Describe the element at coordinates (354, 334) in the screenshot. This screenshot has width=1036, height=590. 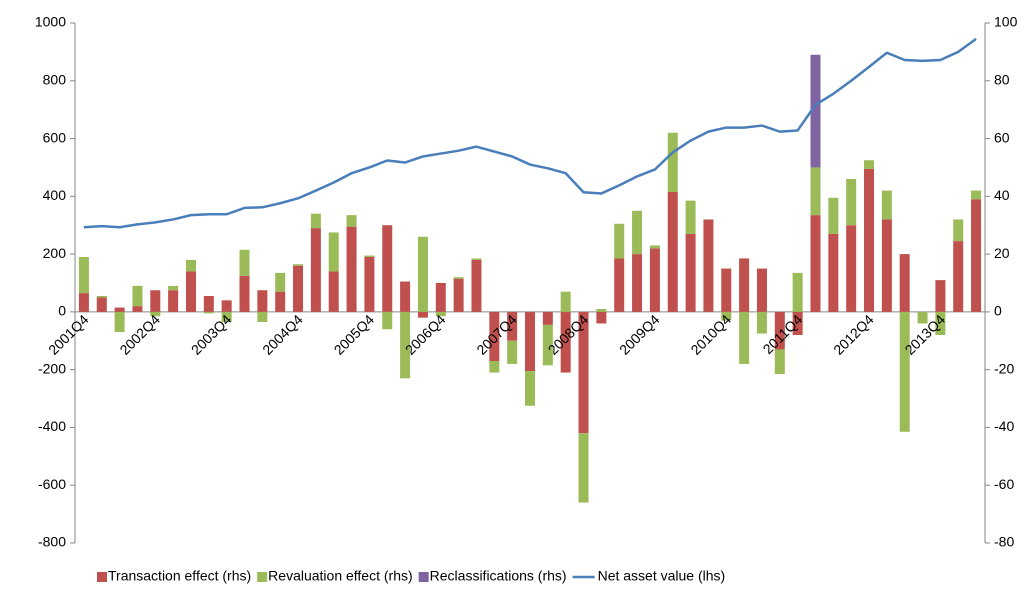
I see `x-tick-label: 2005Q4` at that location.